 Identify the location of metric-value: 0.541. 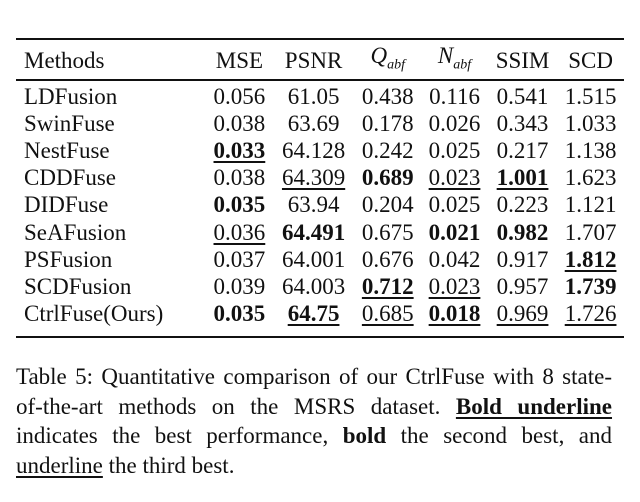
(522, 96).